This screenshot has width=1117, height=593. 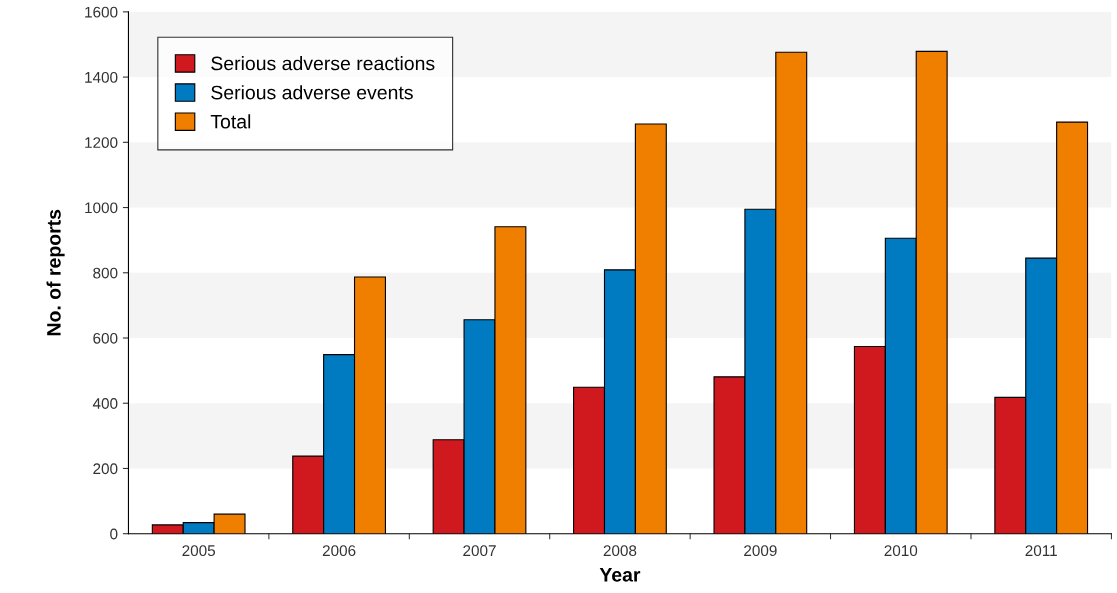 What do you see at coordinates (620, 575) in the screenshot?
I see `x-axis-title: Year` at bounding box center [620, 575].